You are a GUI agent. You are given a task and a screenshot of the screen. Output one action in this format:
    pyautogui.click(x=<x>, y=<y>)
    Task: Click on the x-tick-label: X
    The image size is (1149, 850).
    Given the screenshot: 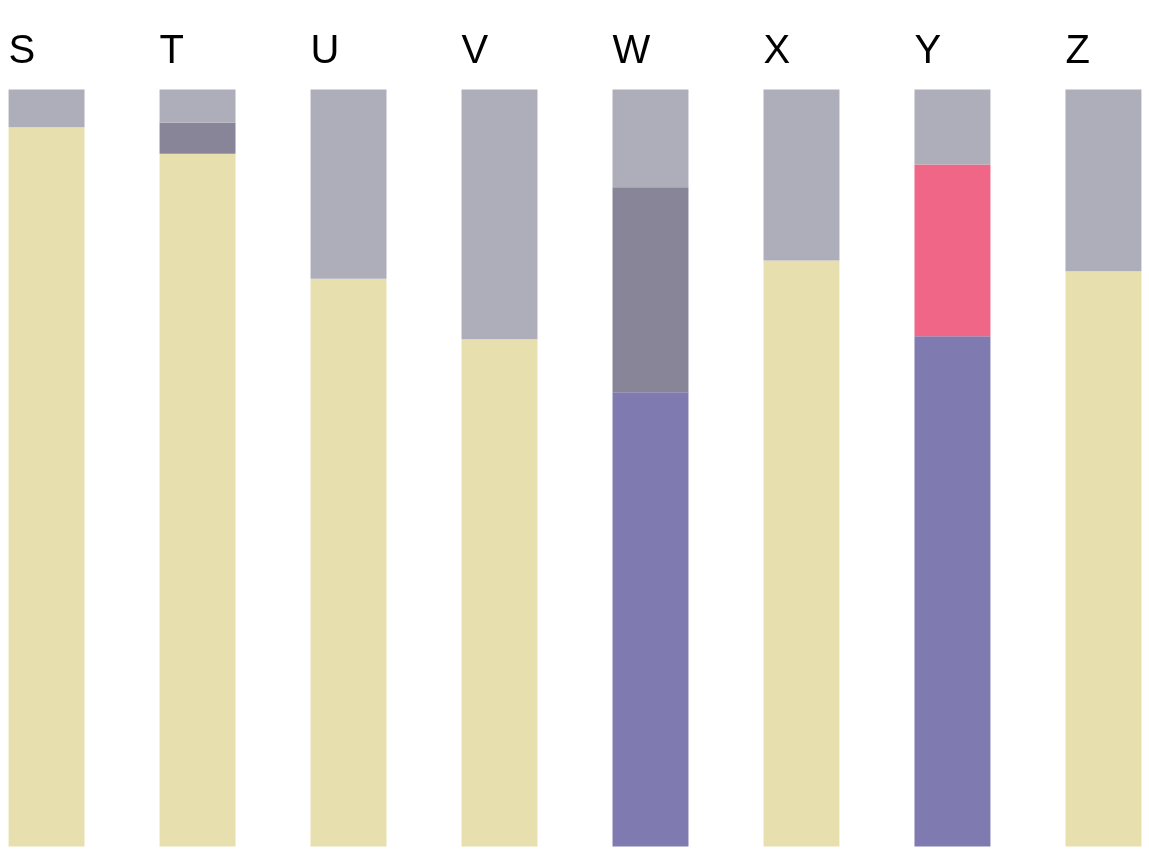 What is the action you would take?
    pyautogui.click(x=777, y=48)
    